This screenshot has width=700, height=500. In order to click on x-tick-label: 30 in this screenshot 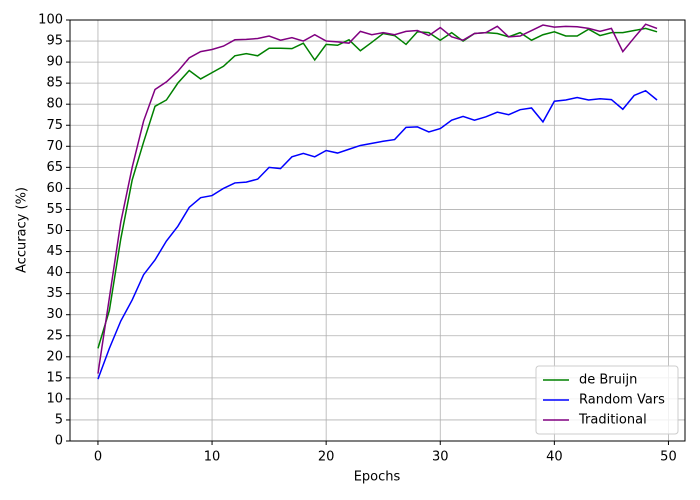, I will do `click(440, 457)`.